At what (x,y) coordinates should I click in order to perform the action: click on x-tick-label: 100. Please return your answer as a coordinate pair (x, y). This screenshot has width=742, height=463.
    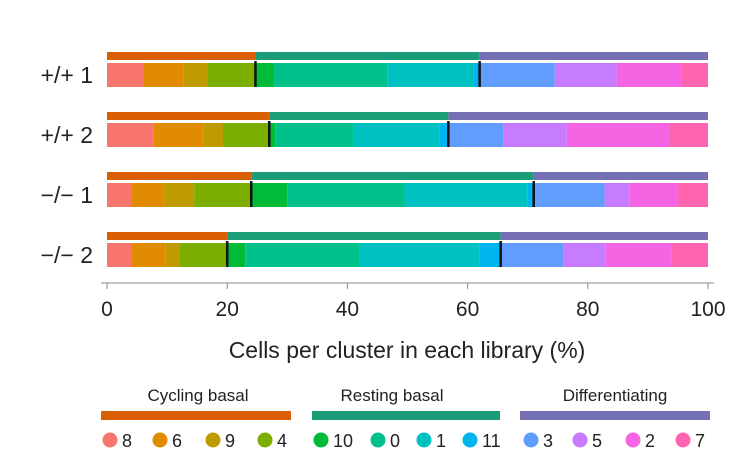
    Looking at the image, I should click on (707, 309).